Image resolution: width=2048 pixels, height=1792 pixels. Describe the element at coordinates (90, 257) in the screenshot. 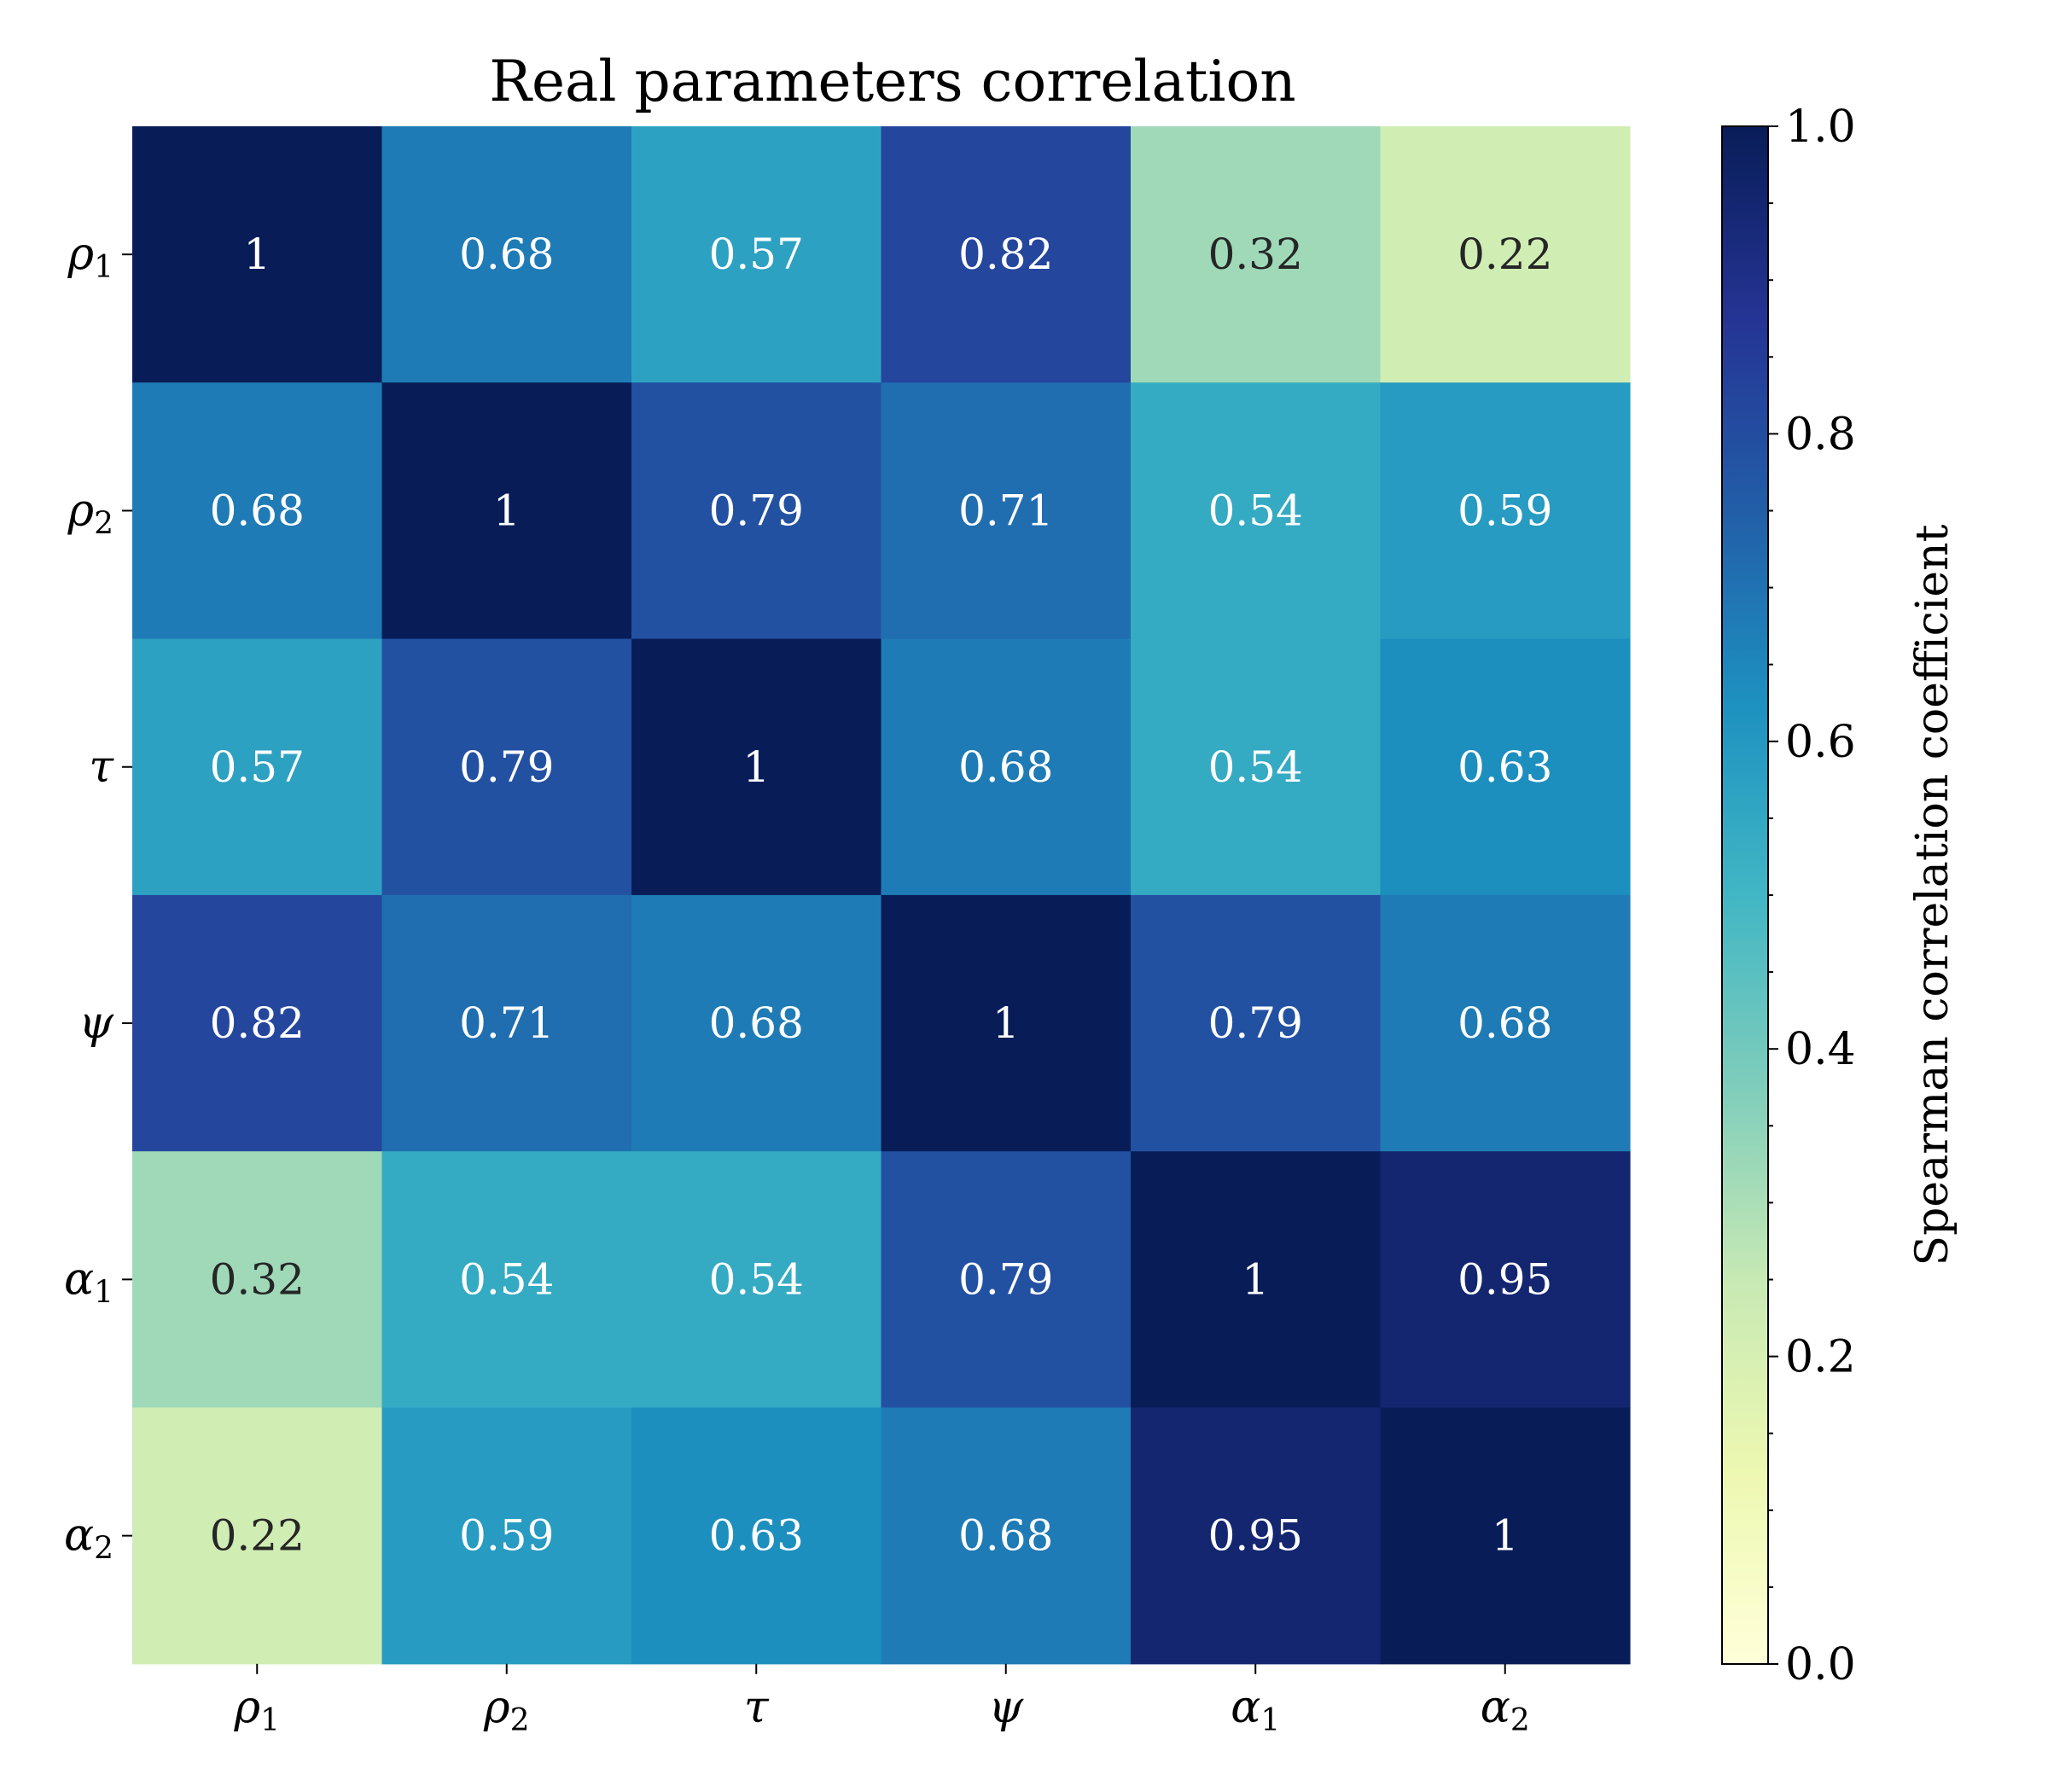

I see `y-tick-label: ρ1` at that location.